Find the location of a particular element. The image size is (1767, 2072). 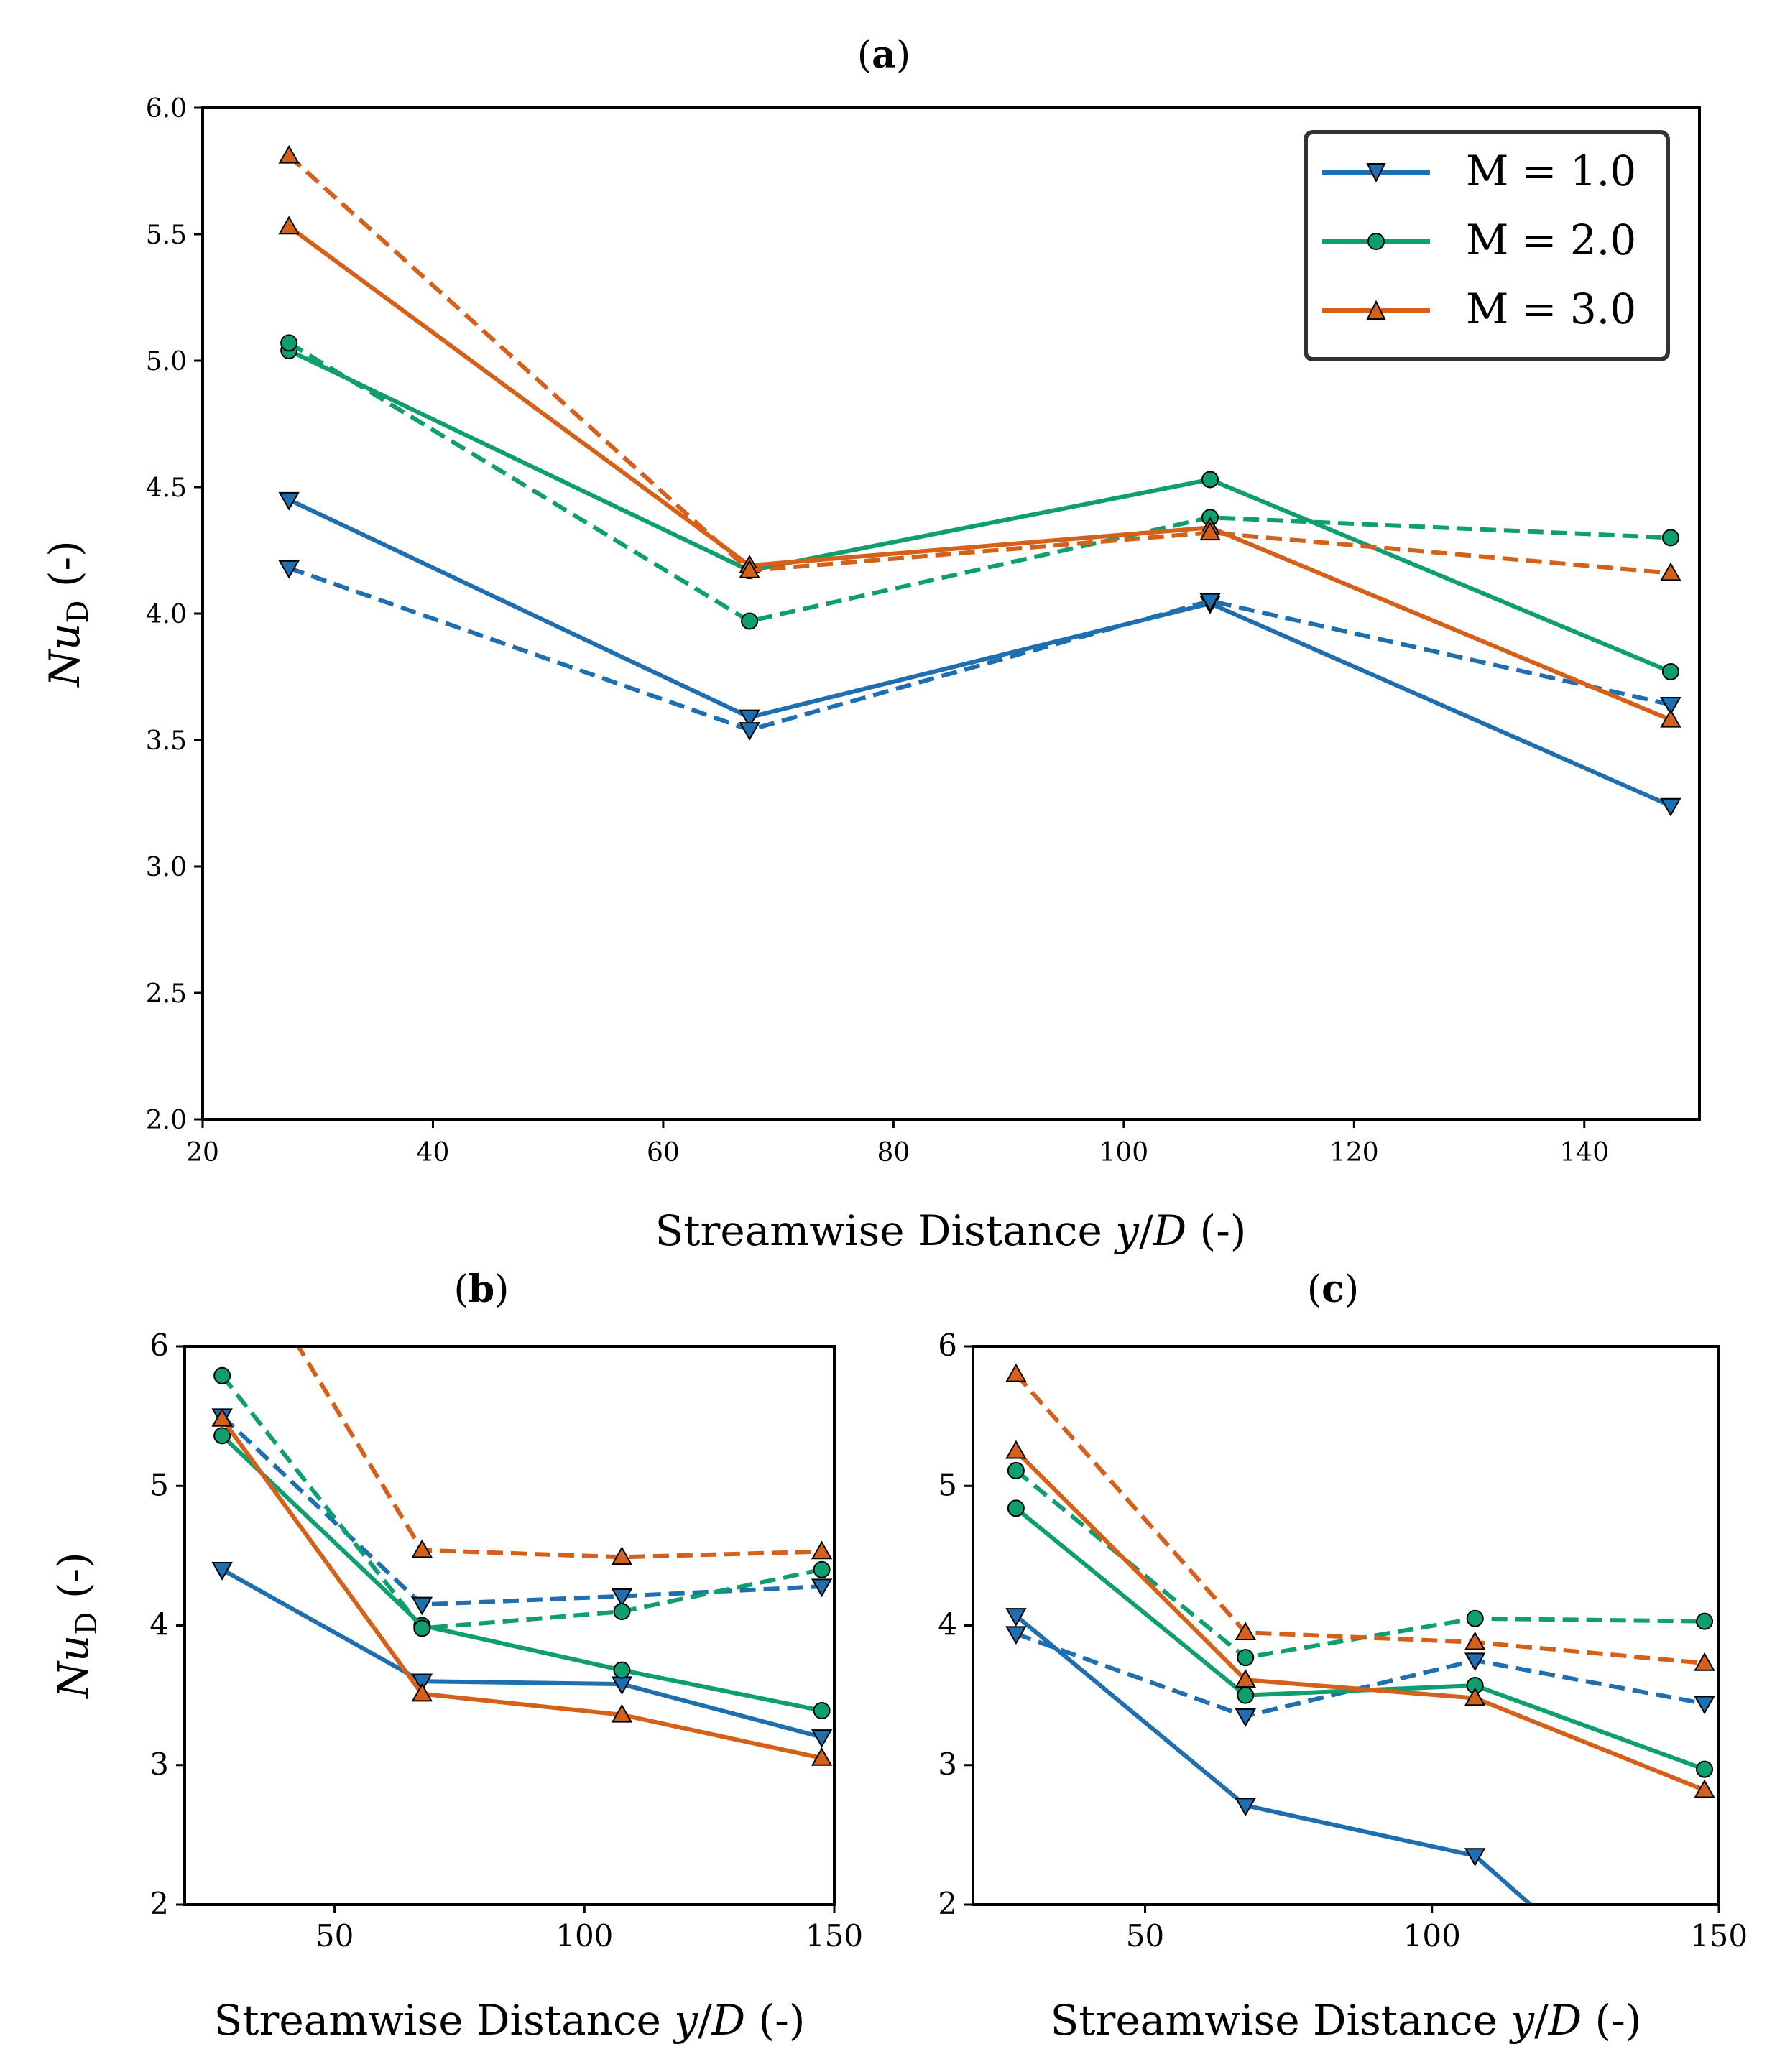

series-line-m20-solid is located at coordinates (979, 511).